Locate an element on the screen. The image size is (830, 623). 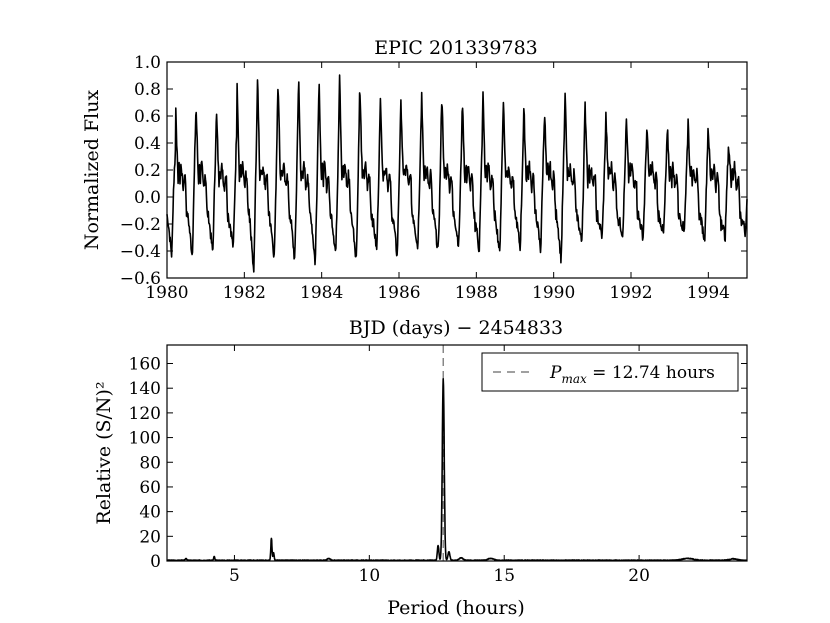
flux-y-tick-label: −0.4 is located at coordinates (140, 252).